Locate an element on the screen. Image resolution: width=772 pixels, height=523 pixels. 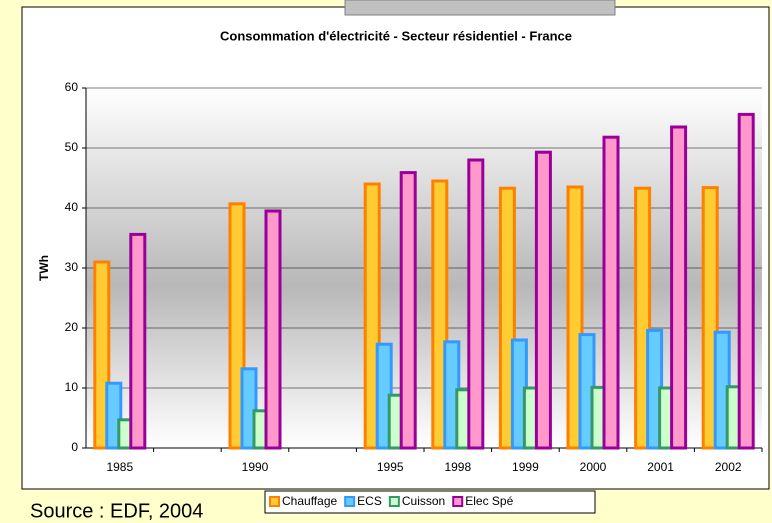
source: Source : EDF, 2004 is located at coordinates (116, 511).